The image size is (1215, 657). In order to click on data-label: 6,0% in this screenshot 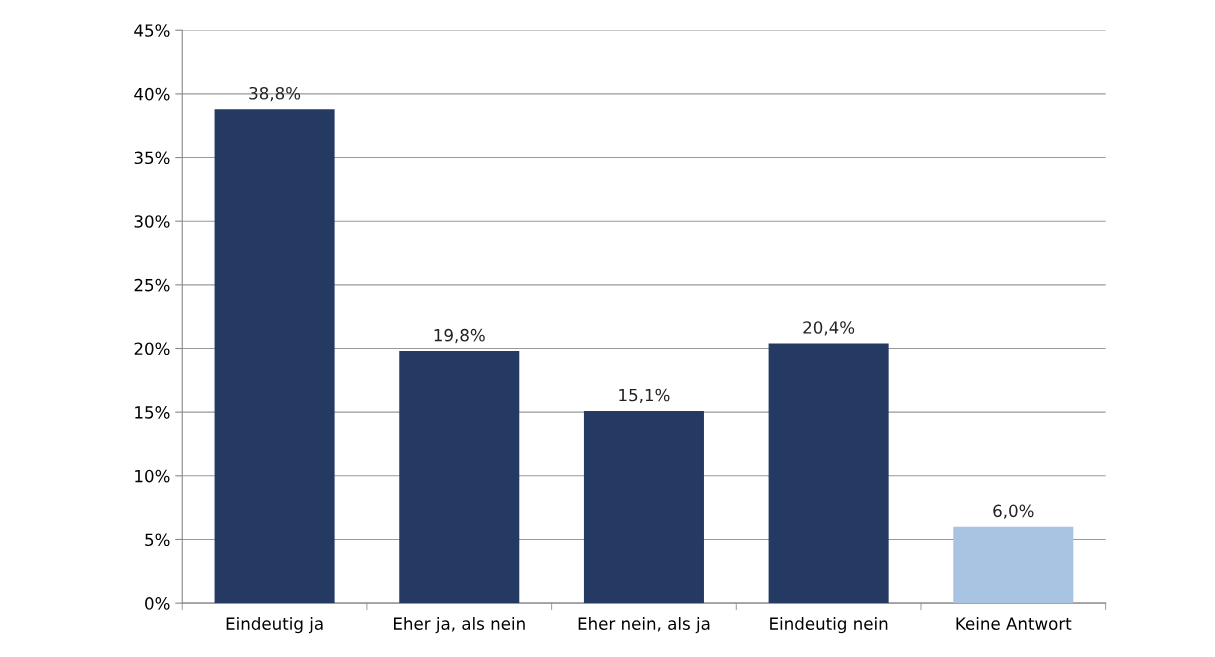, I will do `click(1013, 511)`.